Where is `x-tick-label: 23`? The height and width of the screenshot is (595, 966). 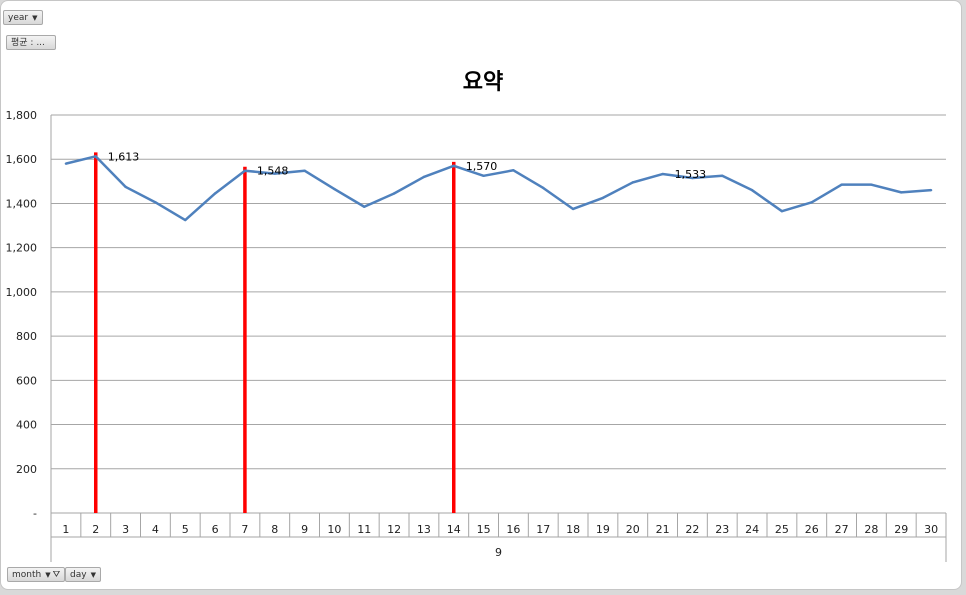
x-tick-label: 23 is located at coordinates (722, 529).